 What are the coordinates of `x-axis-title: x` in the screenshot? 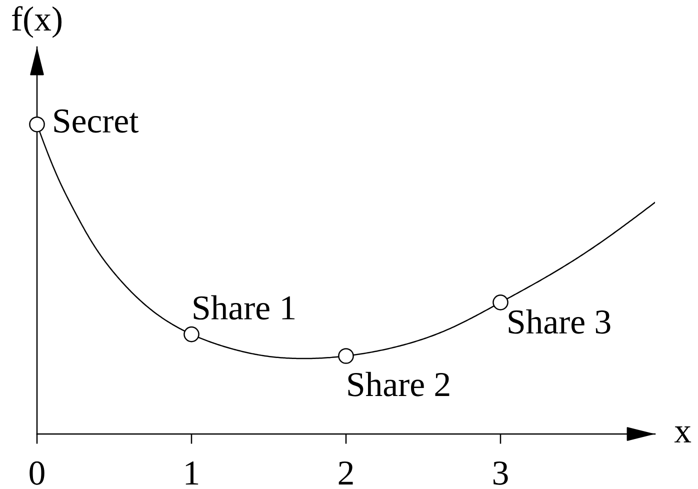 It's located at (683, 434).